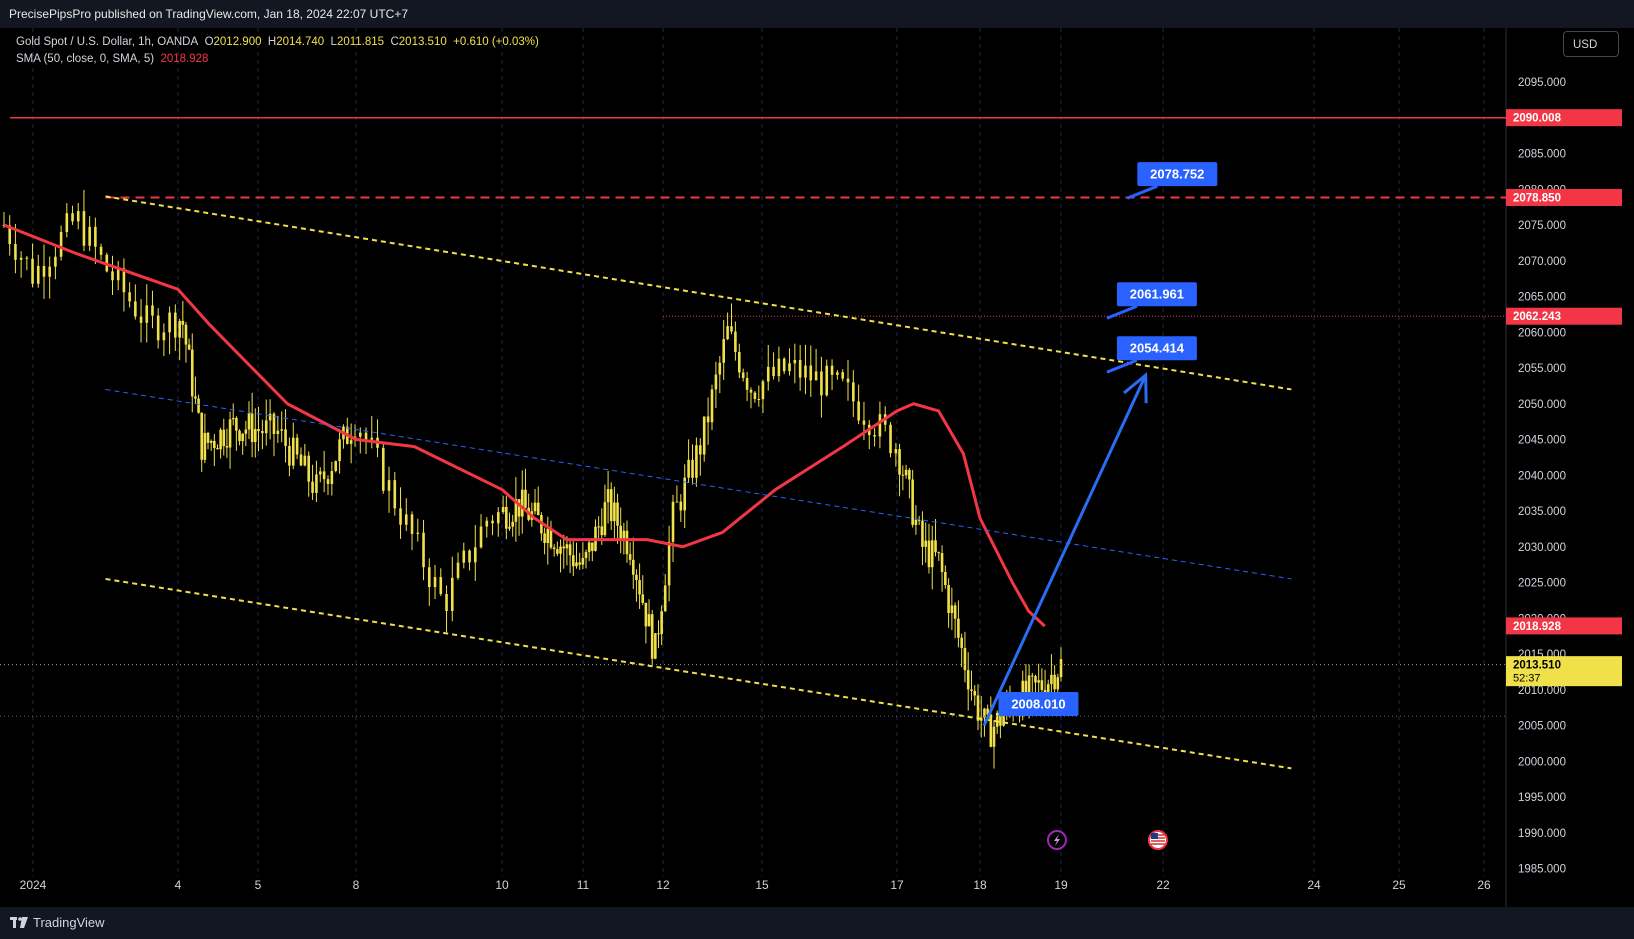 The image size is (1634, 939). I want to click on callout-label: 2078.752, so click(1177, 174).